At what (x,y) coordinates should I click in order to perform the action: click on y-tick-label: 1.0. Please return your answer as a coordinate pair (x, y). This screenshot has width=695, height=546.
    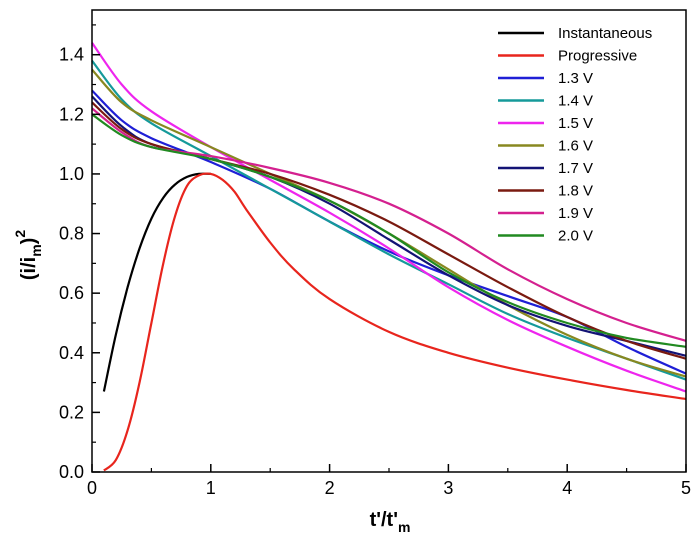
    Looking at the image, I should click on (71, 174).